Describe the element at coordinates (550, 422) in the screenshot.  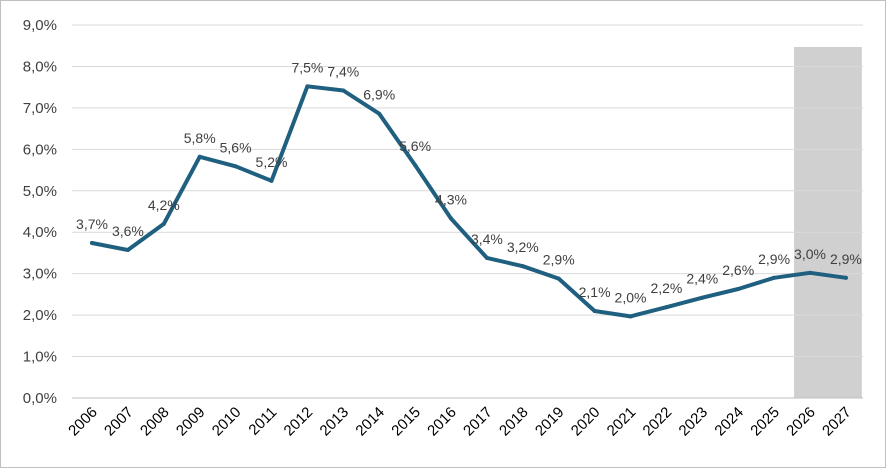
I see `x-tick-label: 2019` at that location.